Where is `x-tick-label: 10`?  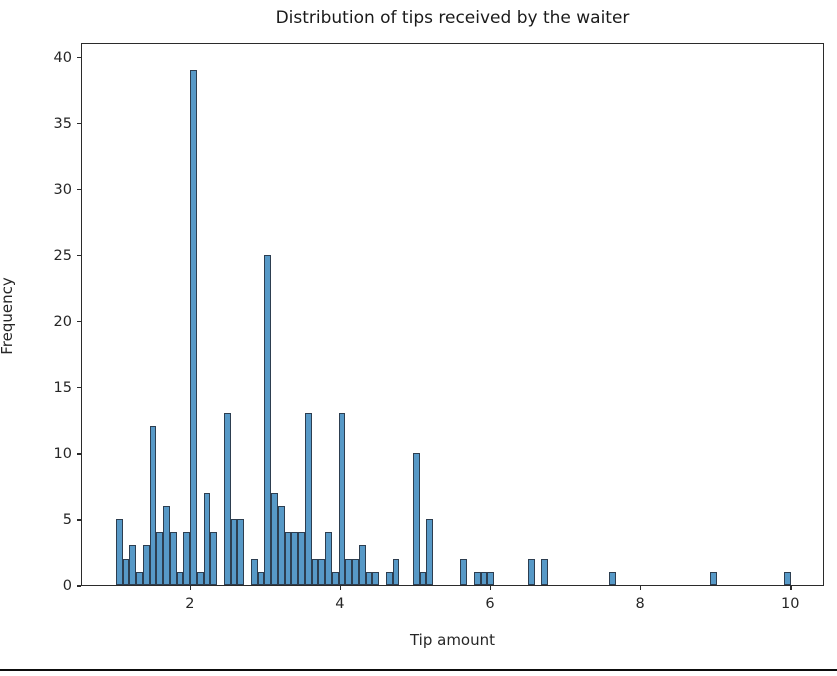
x-tick-label: 10 is located at coordinates (790, 604).